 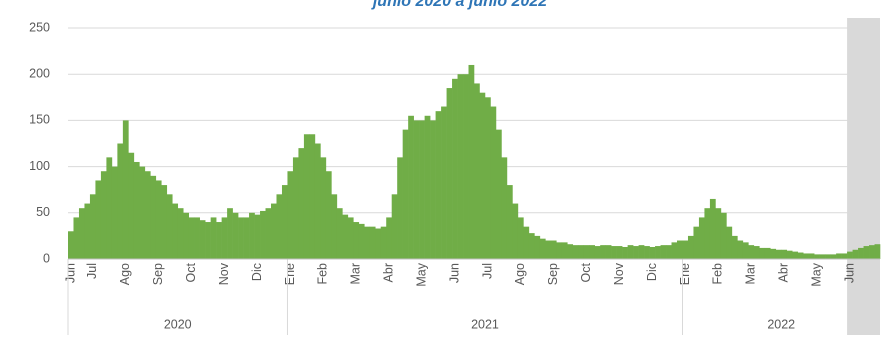 I want to click on x-tick-label: Oct, so click(x=586, y=272).